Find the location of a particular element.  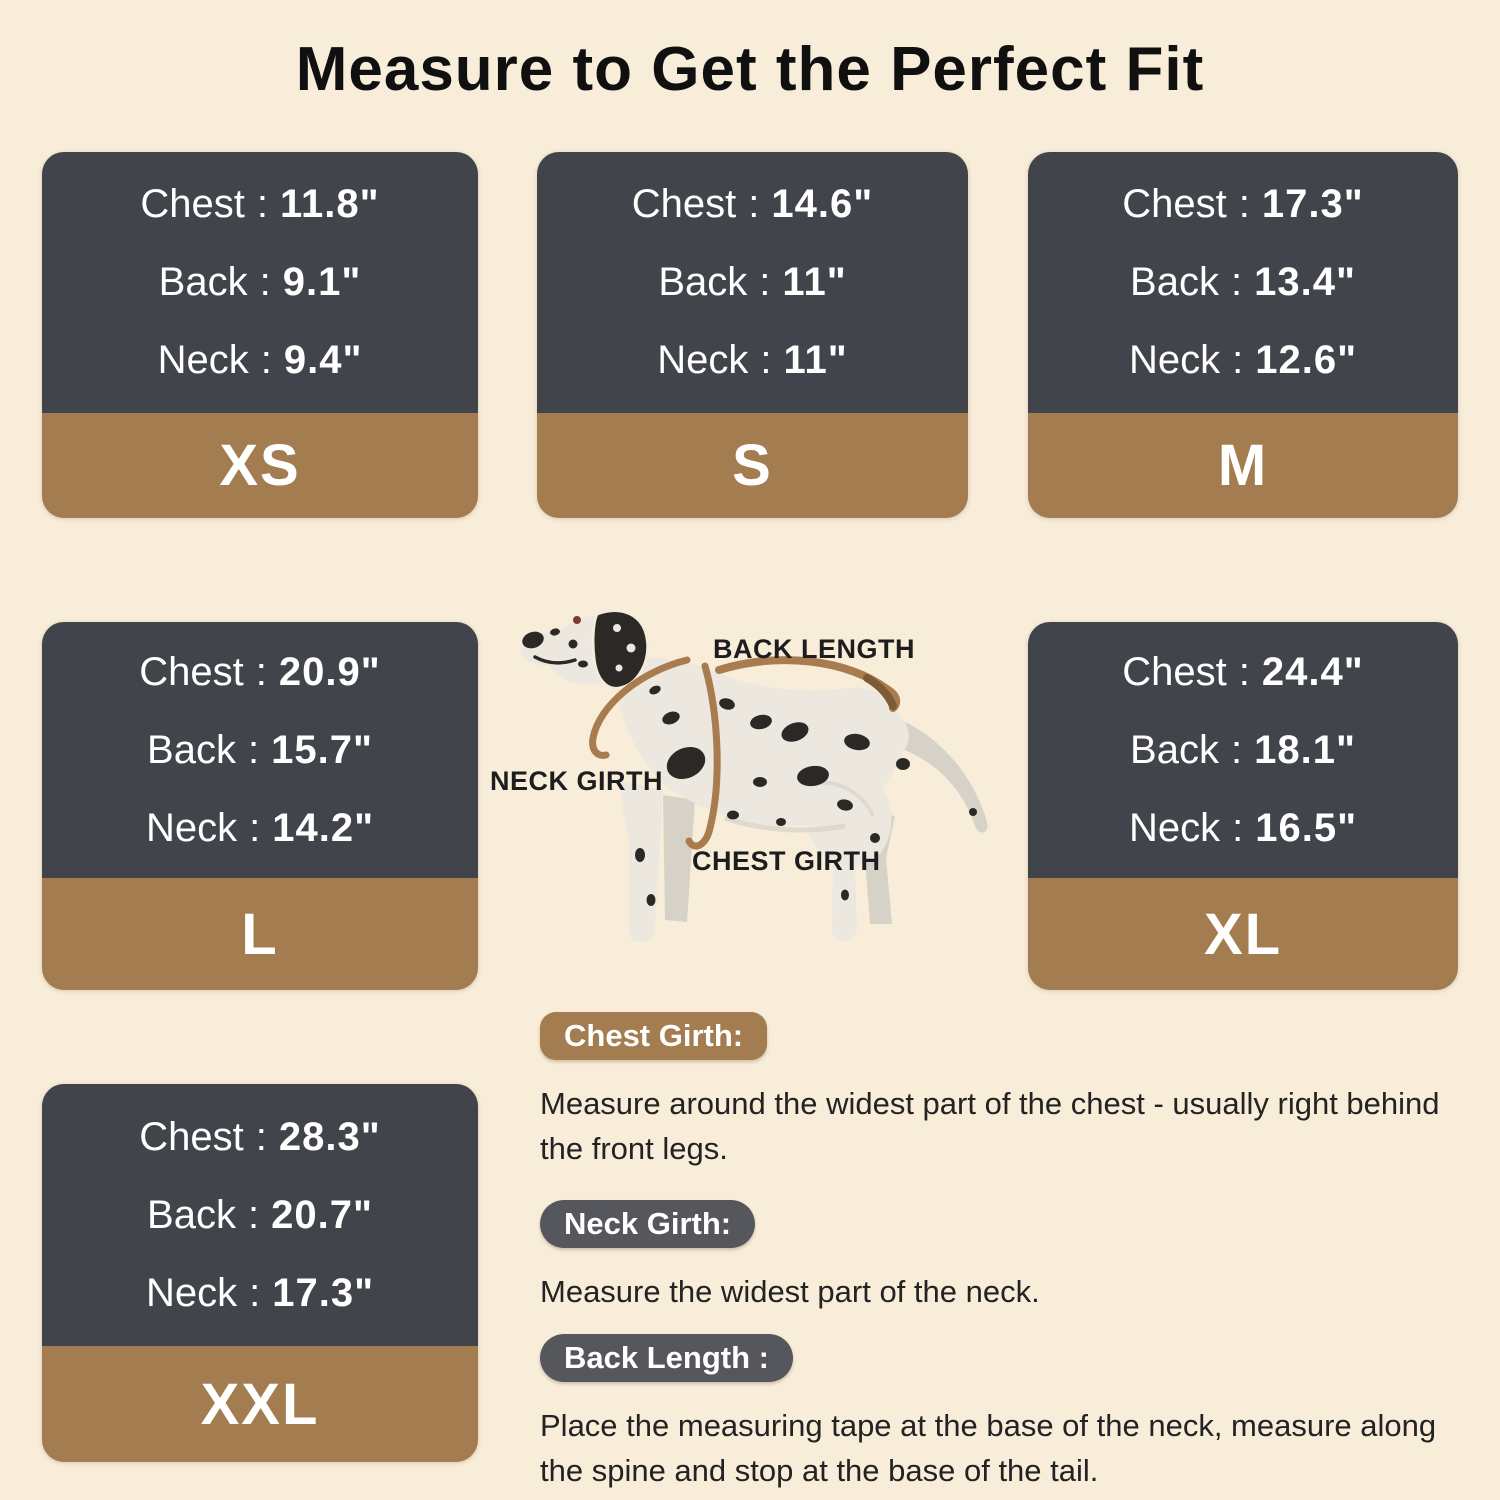

size-card-xl-measurements: Chest:24.4" Back:18.1" Neck:16.5" is located at coordinates (1243, 750).